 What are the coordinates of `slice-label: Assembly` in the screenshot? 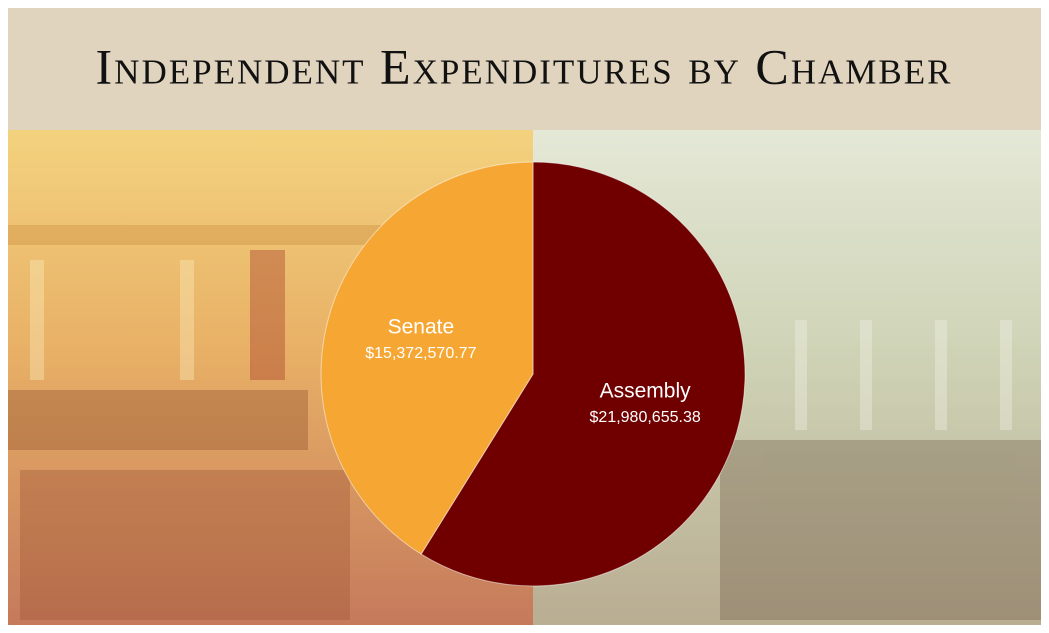 It's located at (646, 391).